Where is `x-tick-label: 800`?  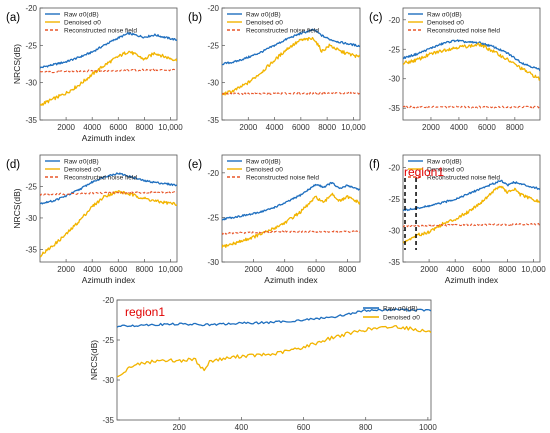
x-tick-label: 800 is located at coordinates (366, 427).